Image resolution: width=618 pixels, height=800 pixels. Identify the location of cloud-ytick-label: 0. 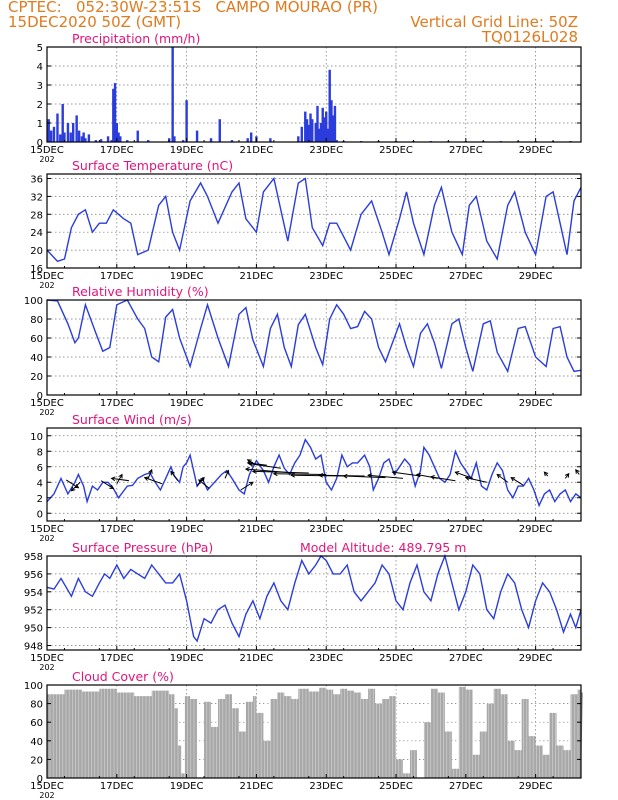
(40, 779).